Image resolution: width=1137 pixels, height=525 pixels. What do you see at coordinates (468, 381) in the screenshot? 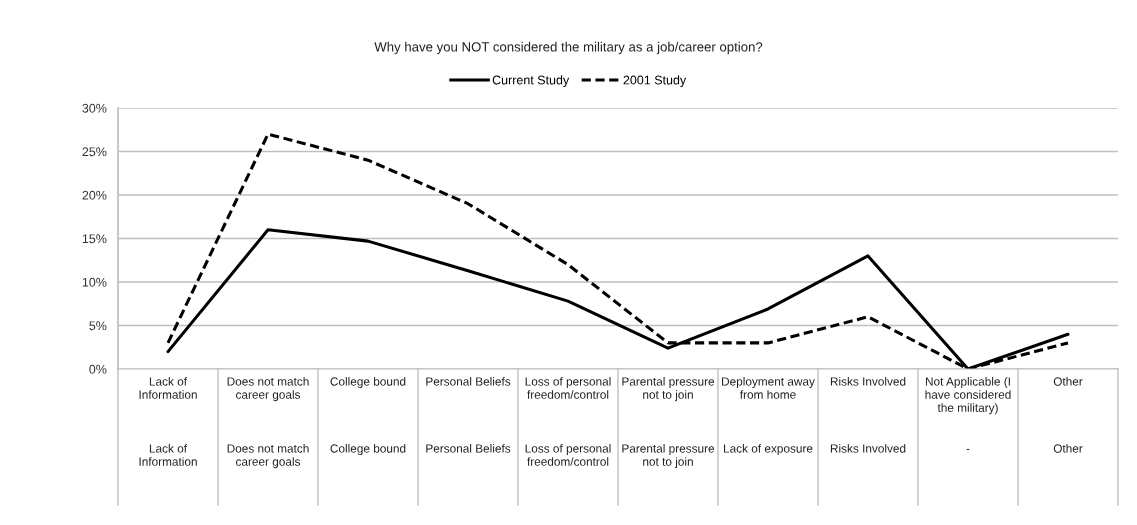
I see `x-tick-label: Personal Beliefs` at bounding box center [468, 381].